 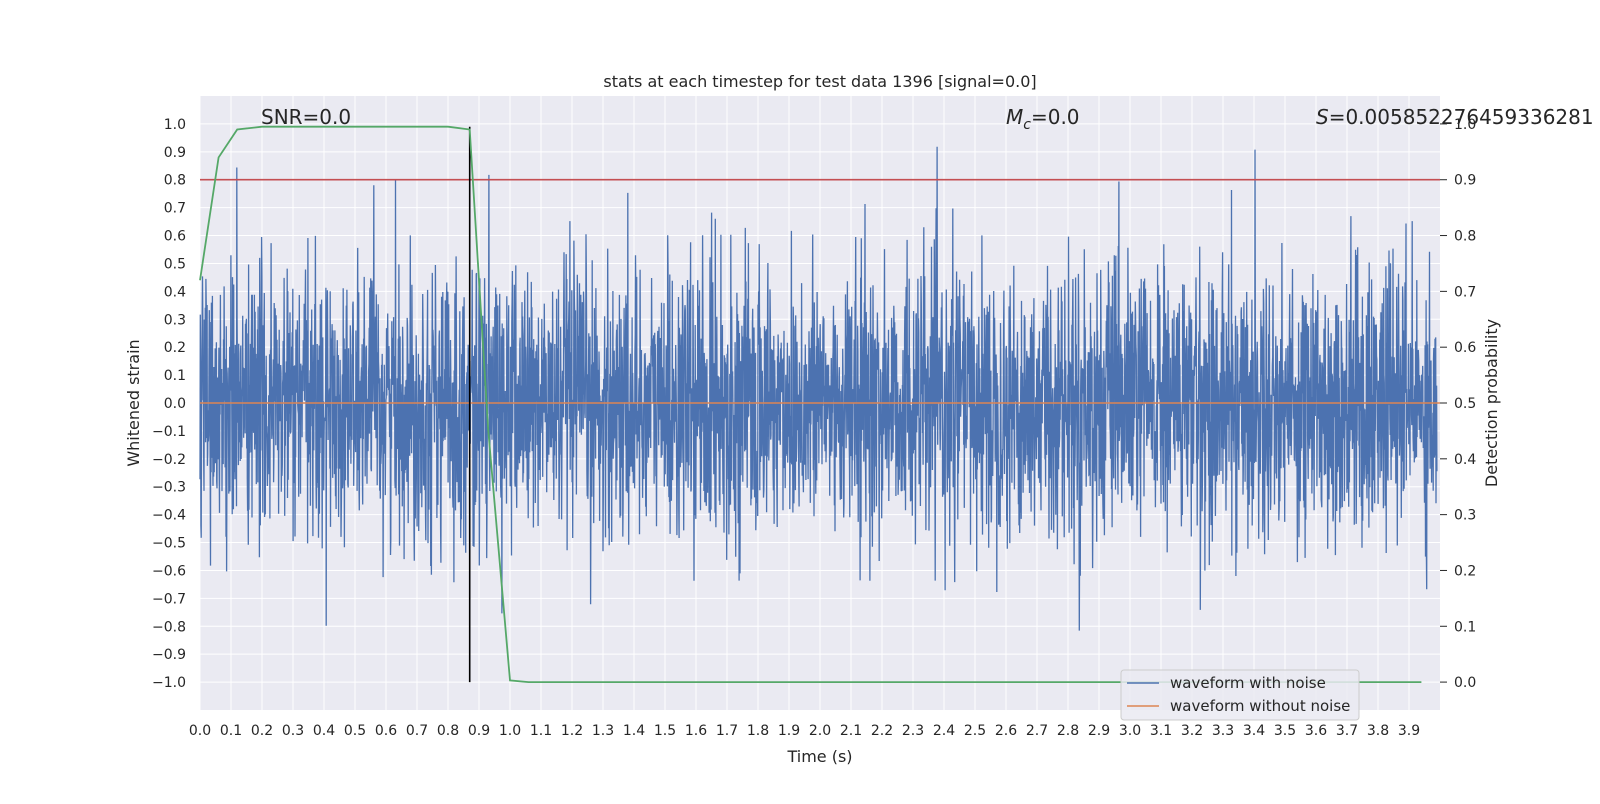 I want to click on y2-tick-label: 1.0, so click(x=1465, y=125).